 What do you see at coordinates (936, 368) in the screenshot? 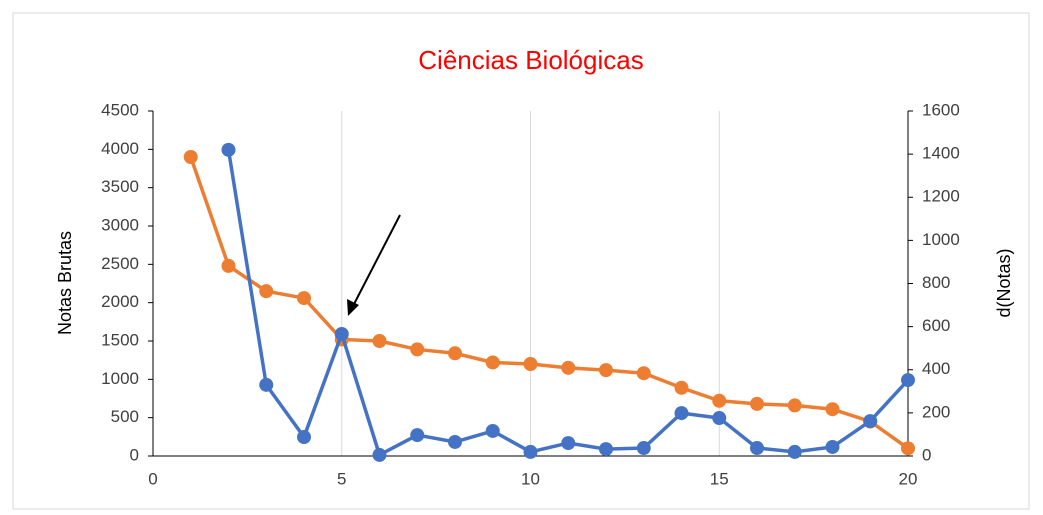
I see `y2-tick-label: 400` at bounding box center [936, 368].